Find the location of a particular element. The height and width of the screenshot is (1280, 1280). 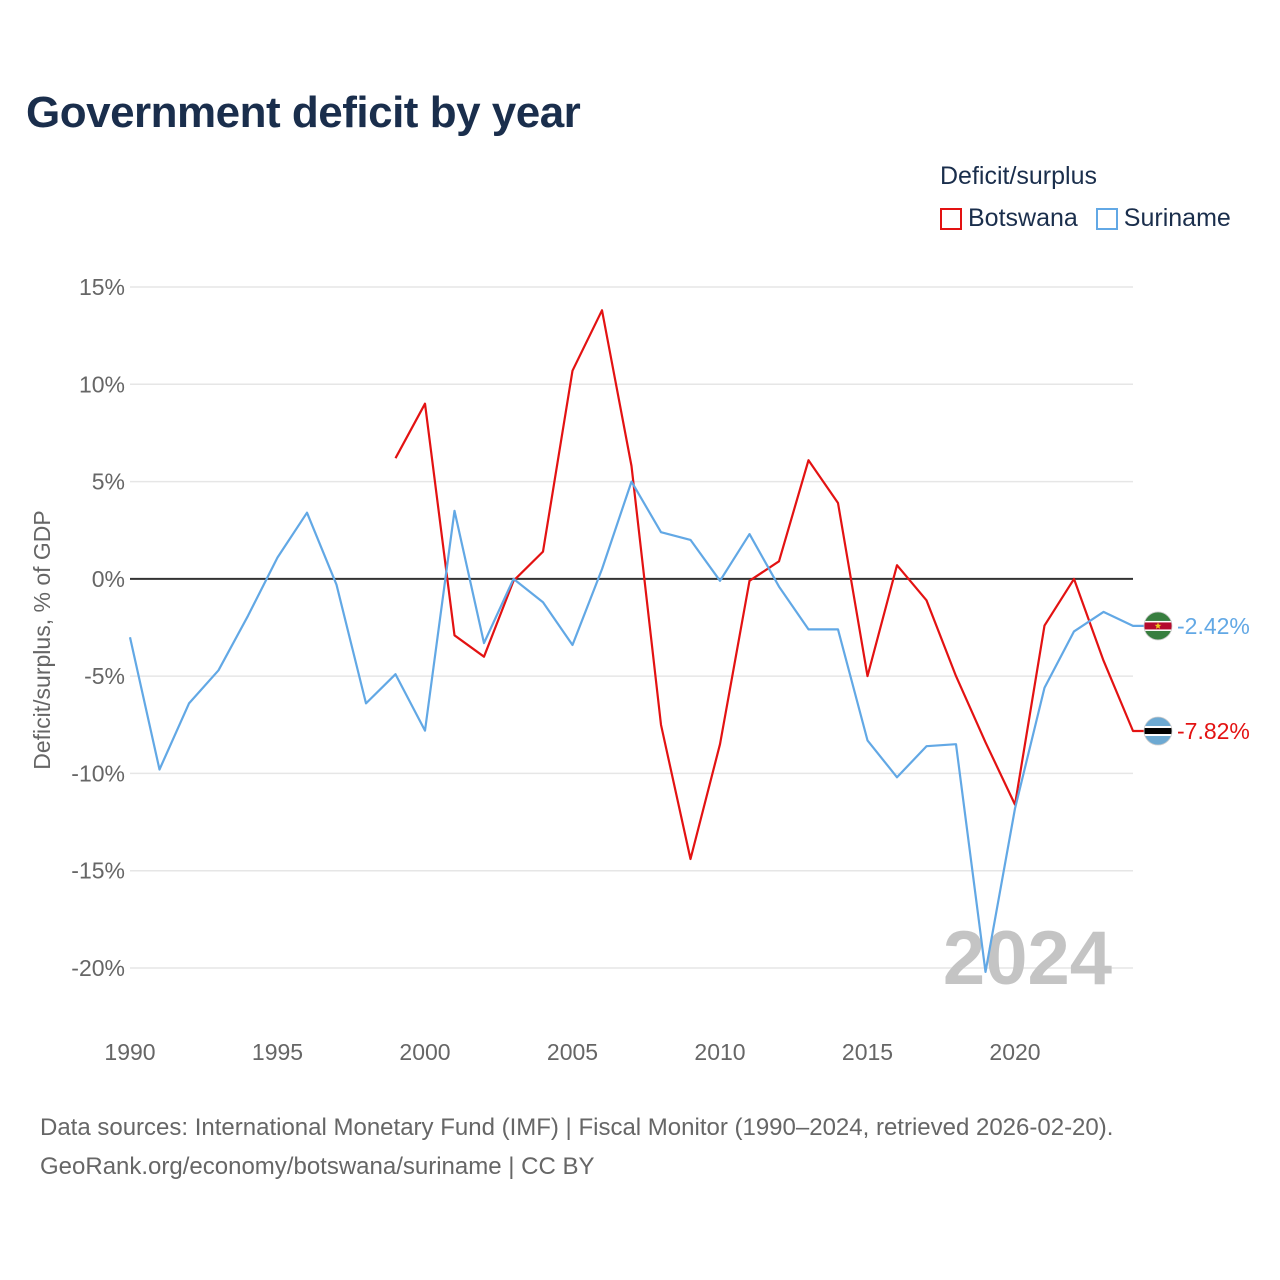

y-tick-label: -10% is located at coordinates (98, 773).